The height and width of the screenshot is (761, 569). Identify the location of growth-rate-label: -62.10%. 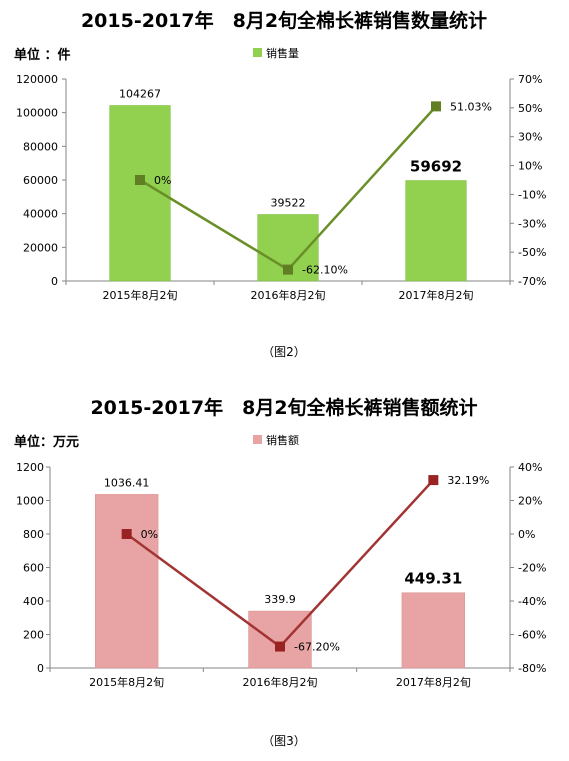
(325, 270).